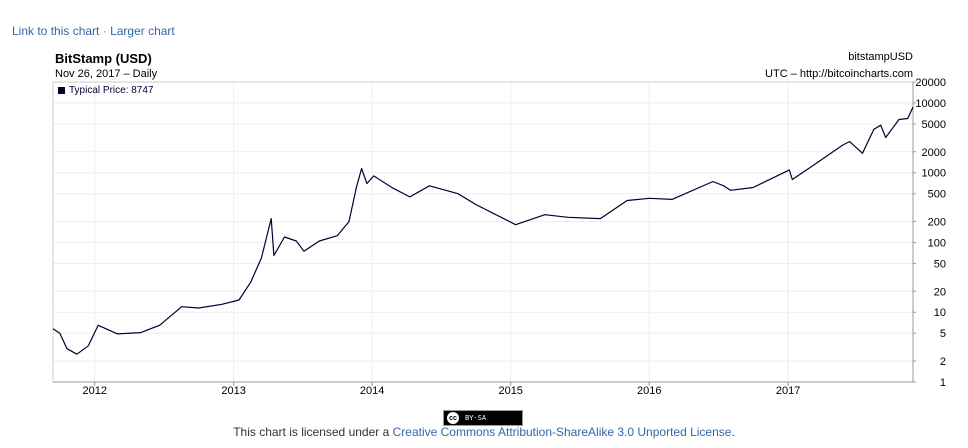  Describe the element at coordinates (649, 391) in the screenshot. I see `x-tick-label: 2016` at that location.